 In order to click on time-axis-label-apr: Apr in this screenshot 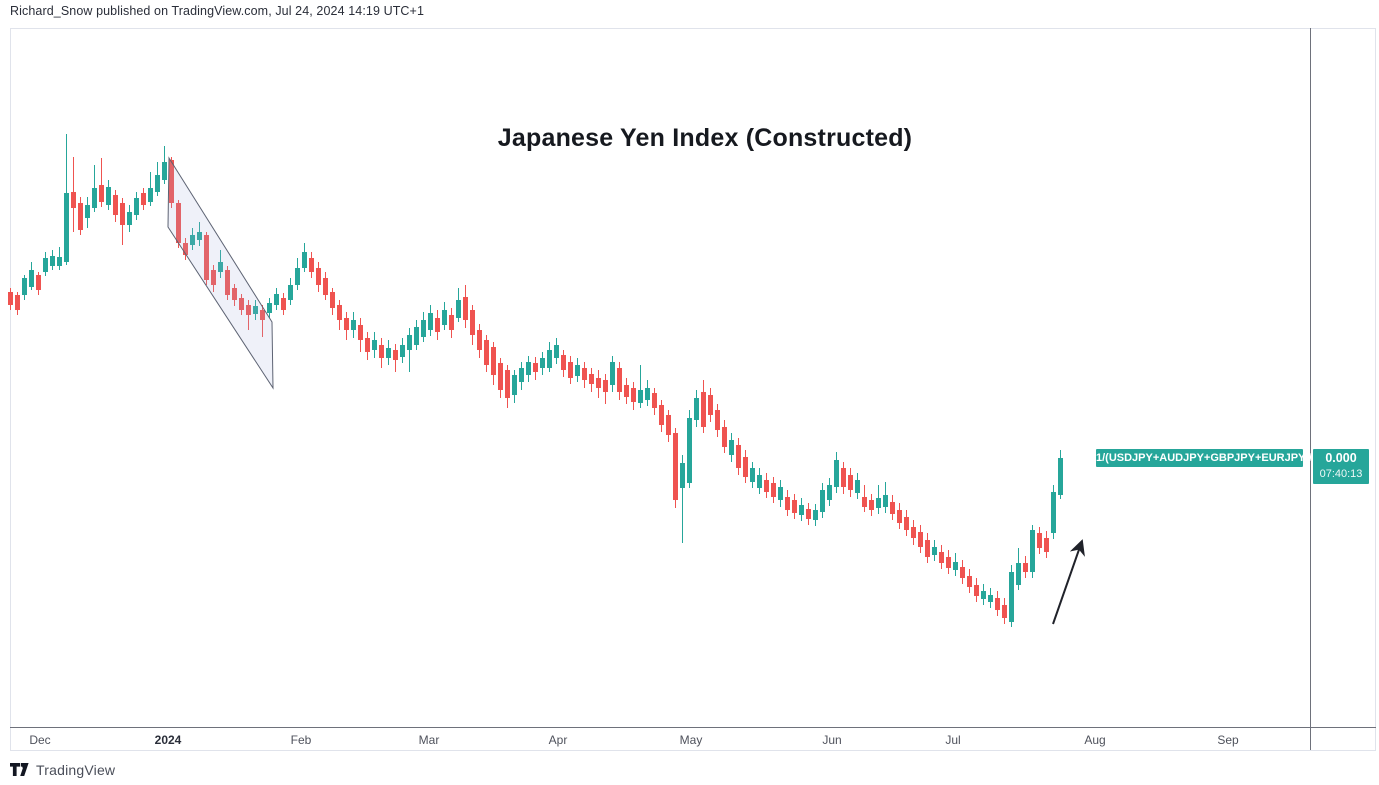, I will do `click(558, 740)`.